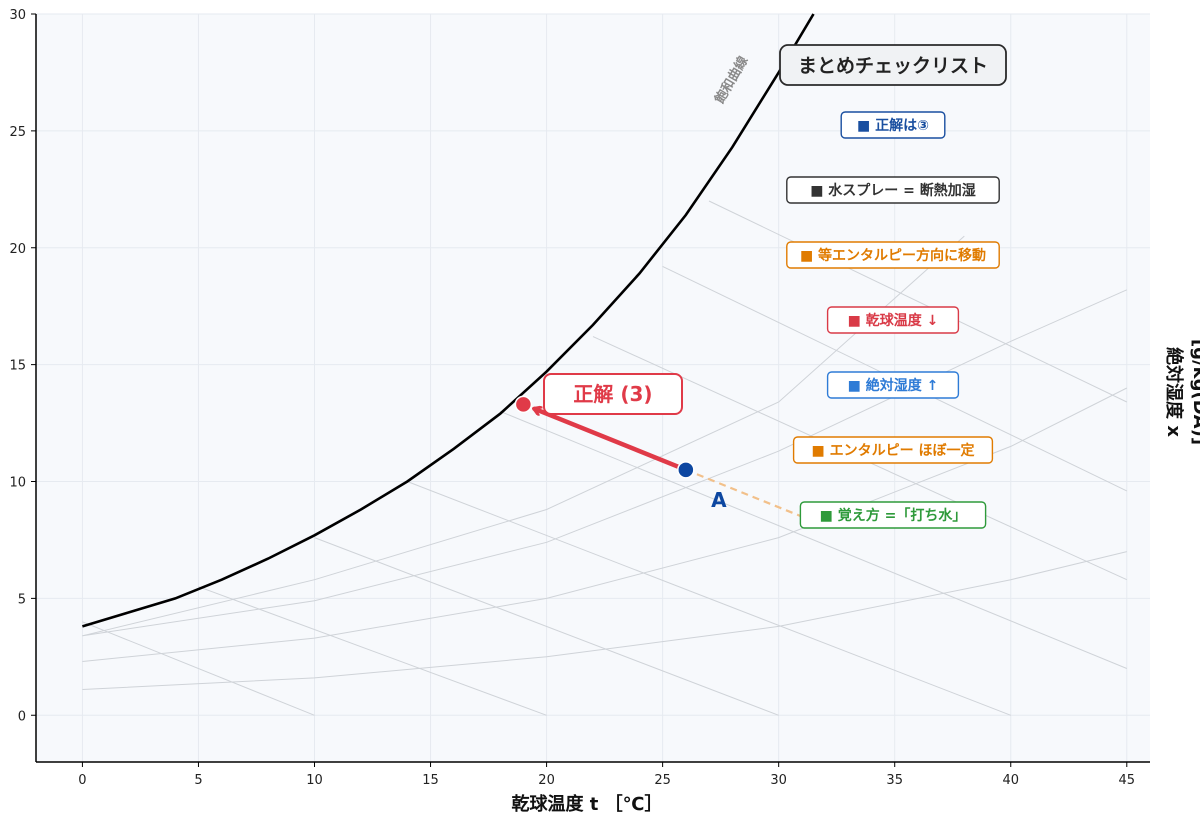 The width and height of the screenshot is (1200, 826). I want to click on process-arrow, so click(612, 441).